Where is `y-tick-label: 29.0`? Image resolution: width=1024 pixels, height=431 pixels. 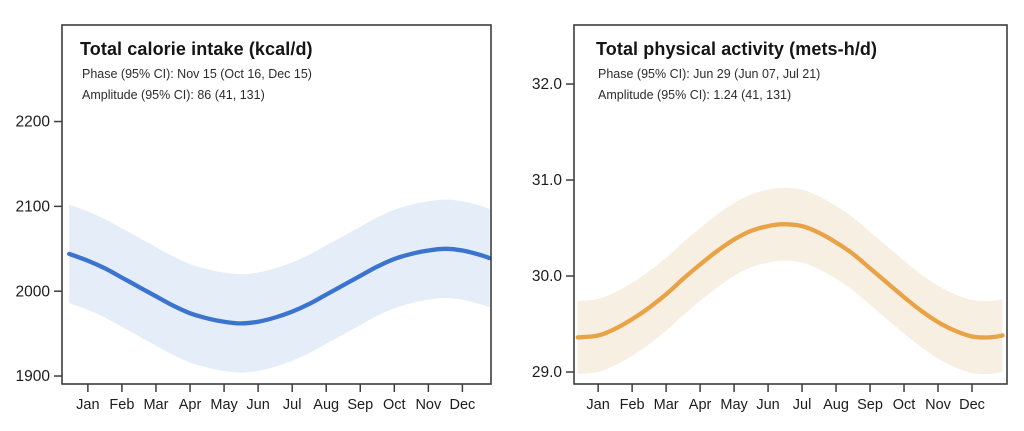
y-tick-label: 29.0 is located at coordinates (547, 372).